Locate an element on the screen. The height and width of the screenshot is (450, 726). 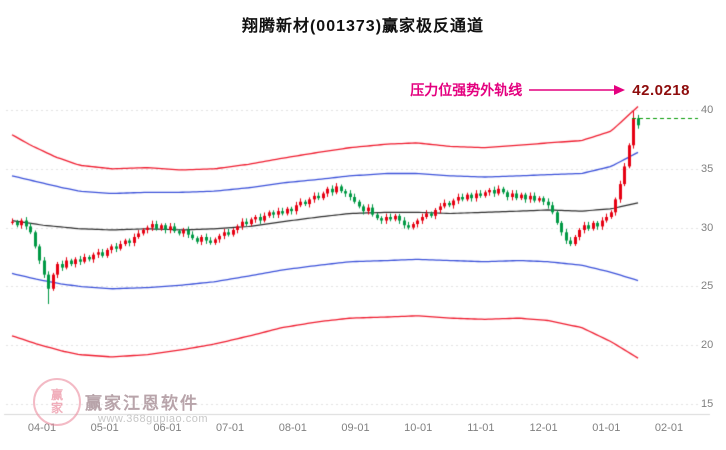
watermark-seal-icon: 赢家 is located at coordinates (57, 402).